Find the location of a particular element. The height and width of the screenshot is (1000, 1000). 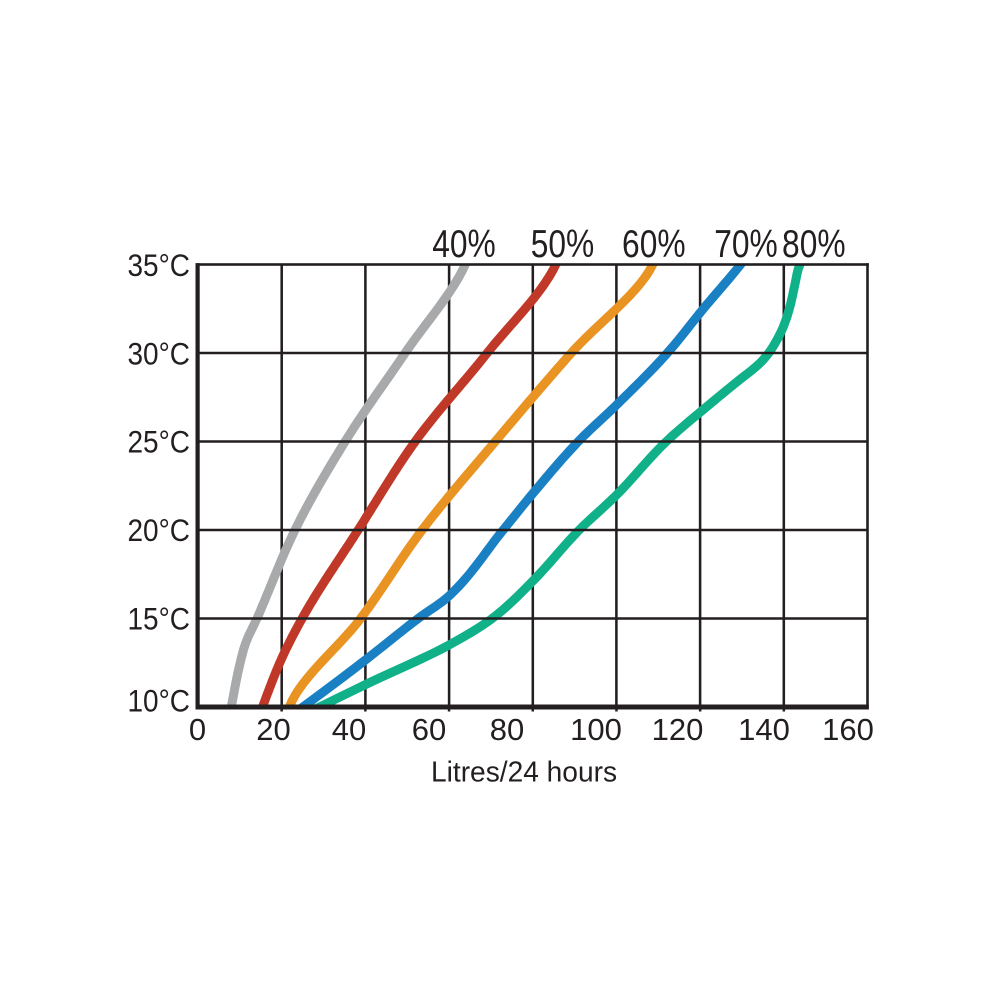

svg-text: 25°C is located at coordinates (159, 442).